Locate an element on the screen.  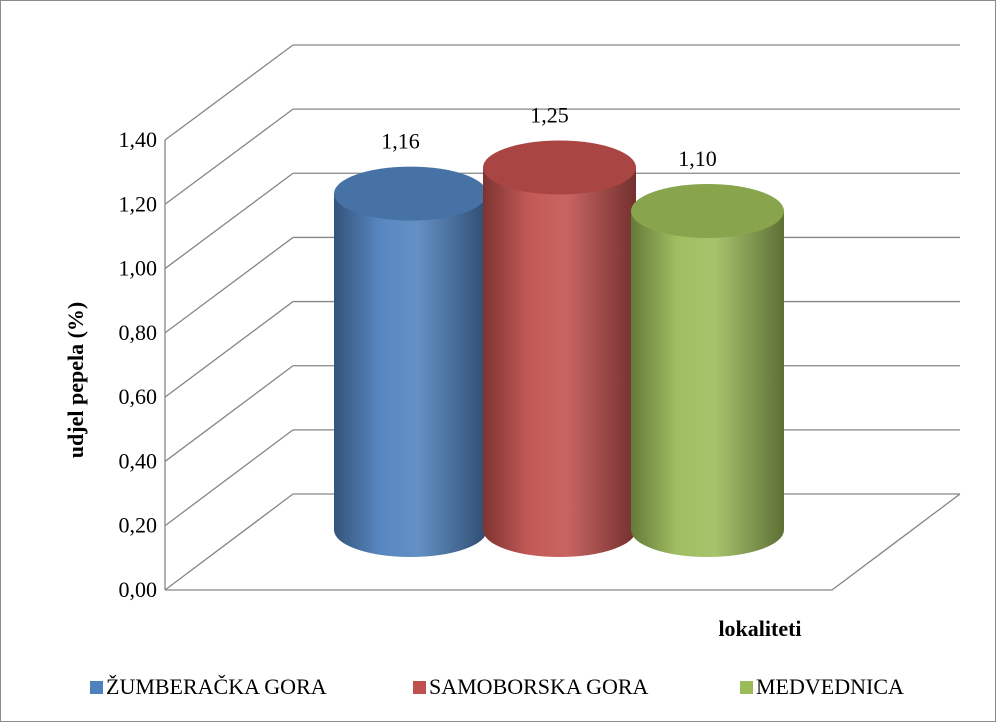
legend-item: MEDVEDNICA is located at coordinates (822, 686).